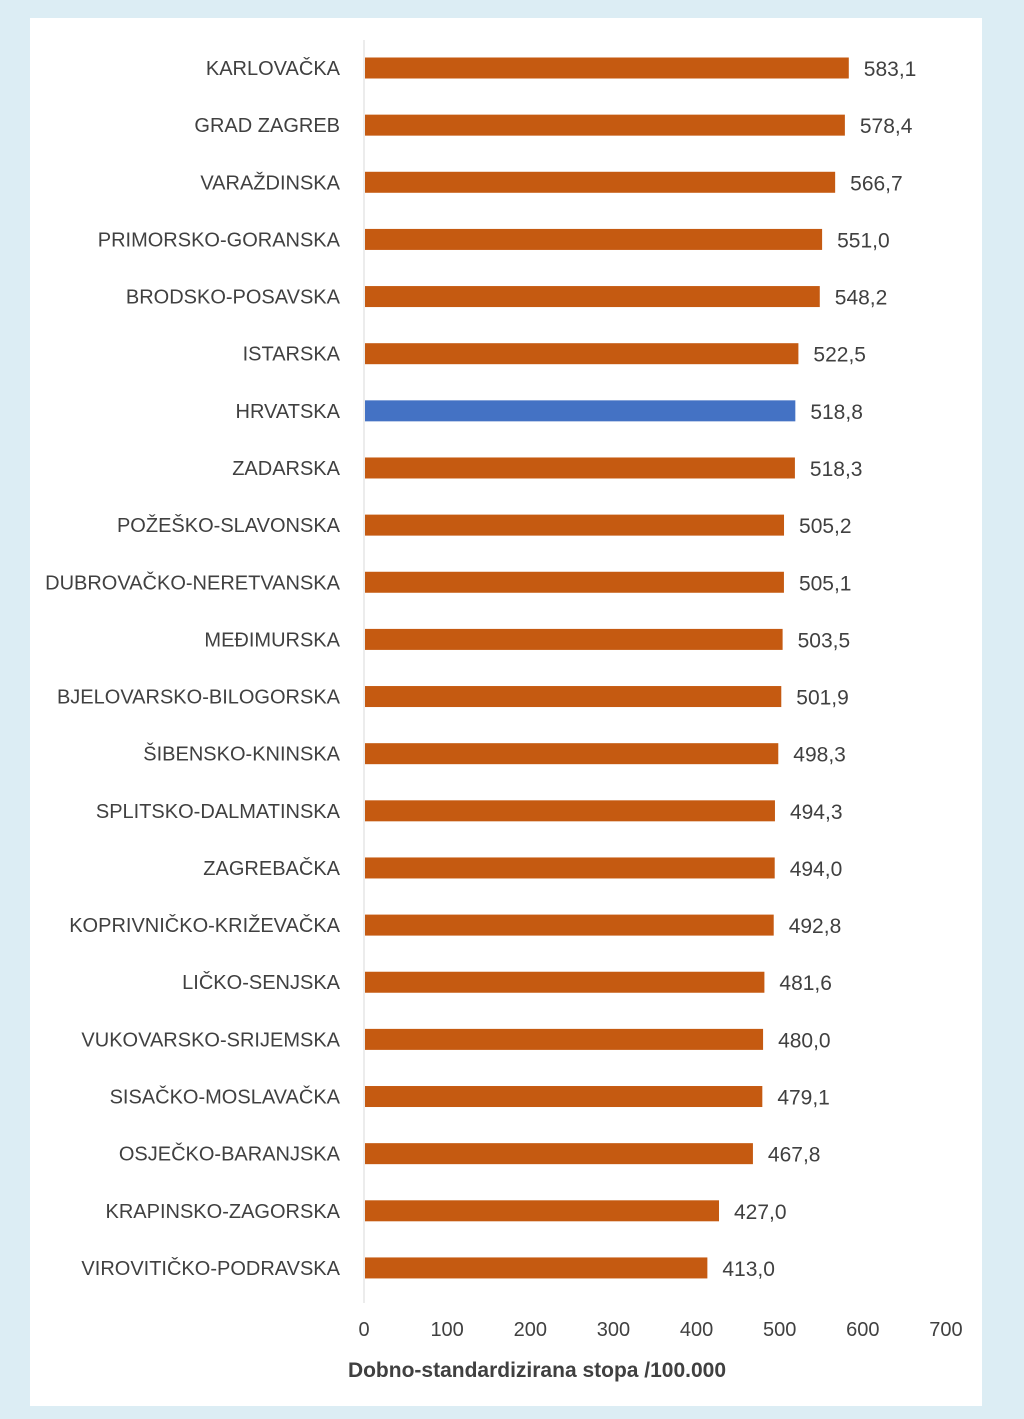 This screenshot has height=1419, width=1024. I want to click on value-label-5: 522,5, so click(839, 355).